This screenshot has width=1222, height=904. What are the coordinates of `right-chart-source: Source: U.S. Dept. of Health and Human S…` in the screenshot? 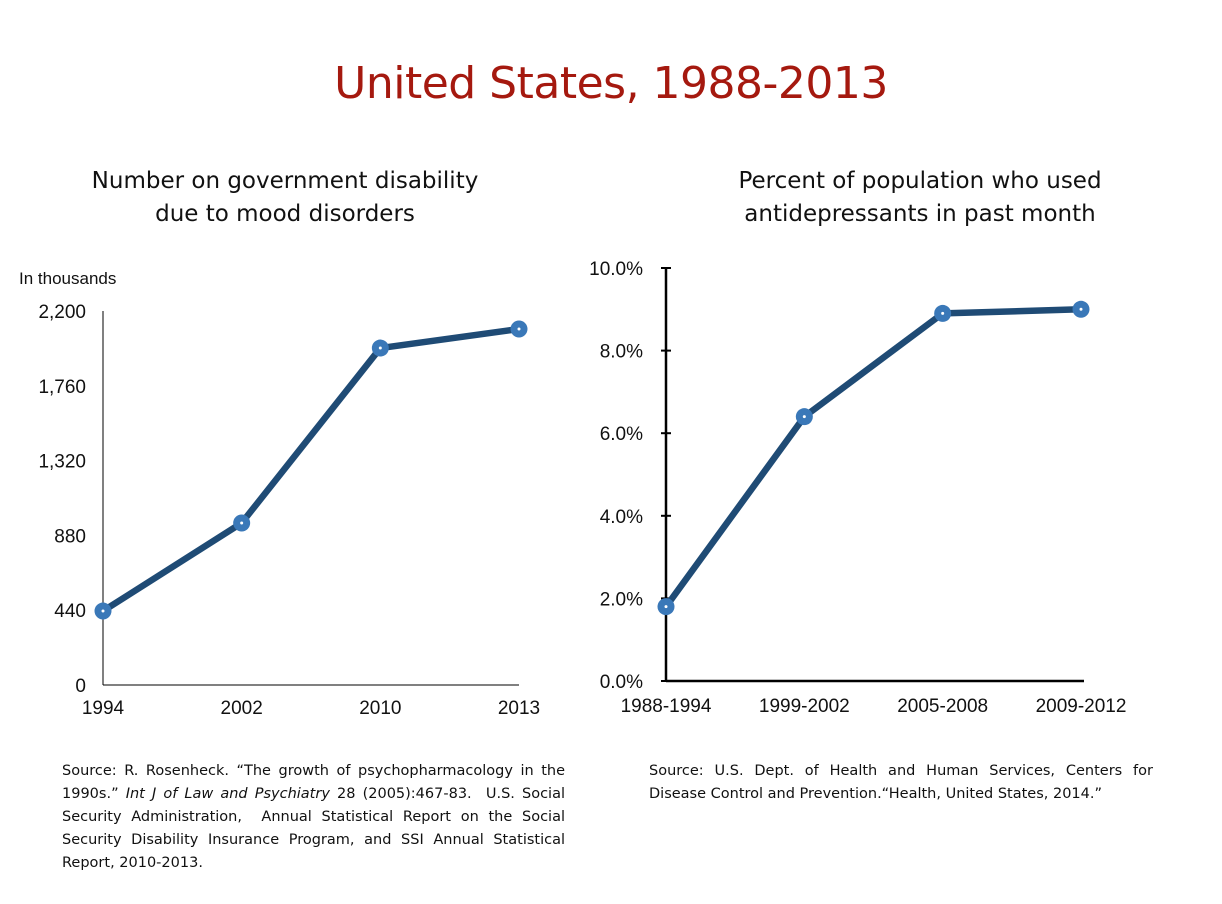 It's located at (901, 782).